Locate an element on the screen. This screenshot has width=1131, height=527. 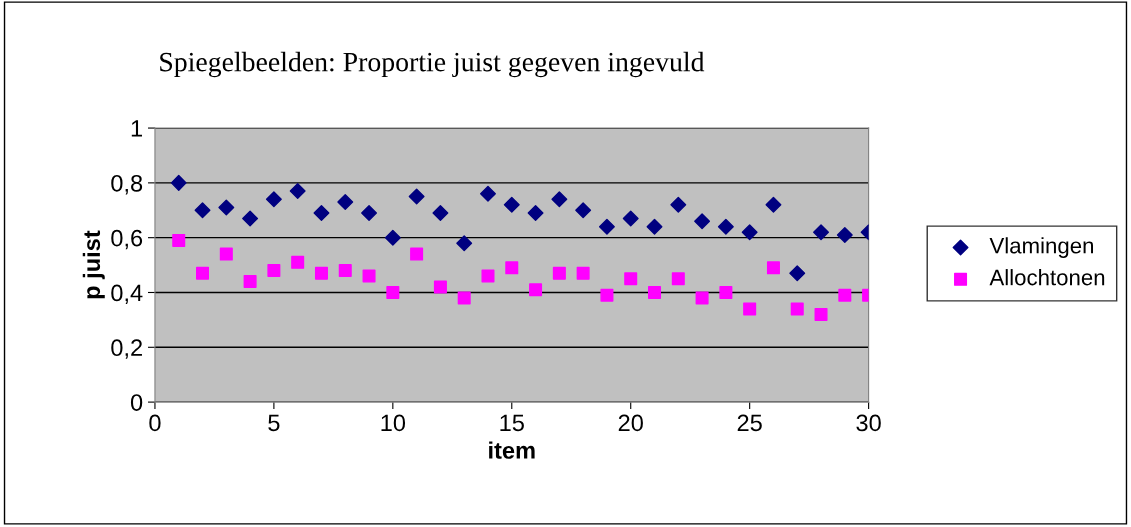
x-tick-label: 0 is located at coordinates (155, 423).